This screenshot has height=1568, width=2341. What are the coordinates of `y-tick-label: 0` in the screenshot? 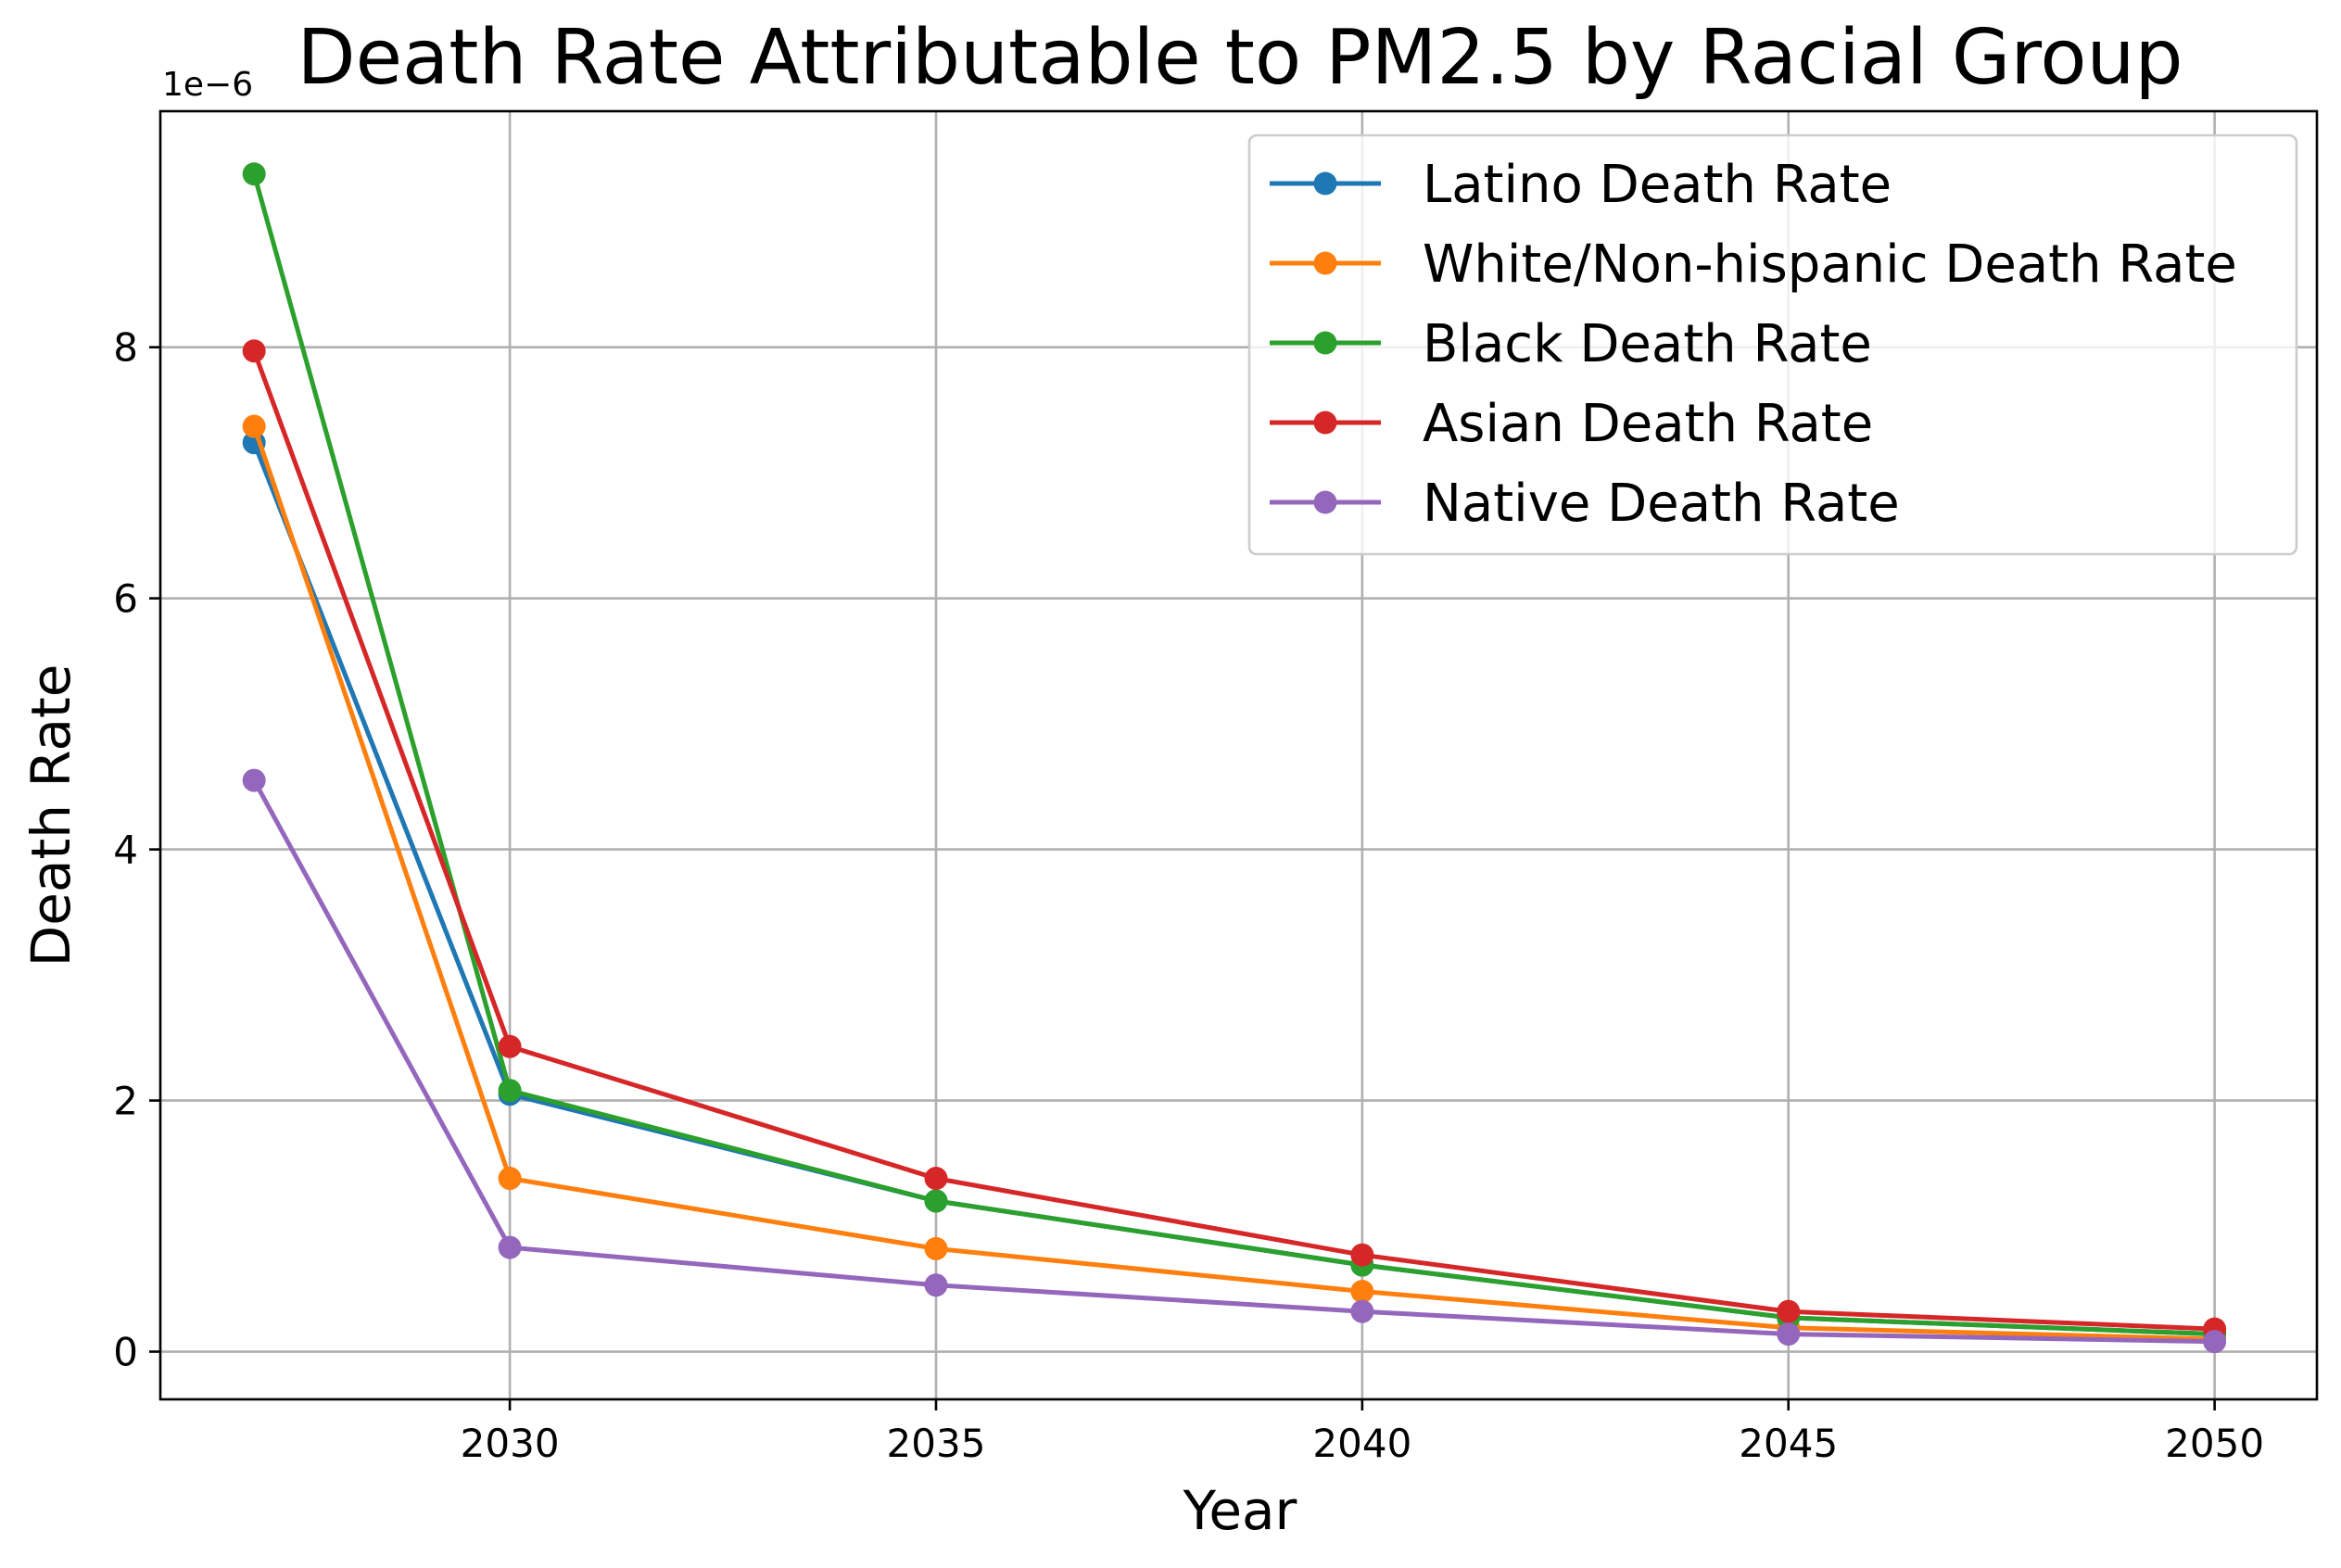 It's located at (126, 1352).